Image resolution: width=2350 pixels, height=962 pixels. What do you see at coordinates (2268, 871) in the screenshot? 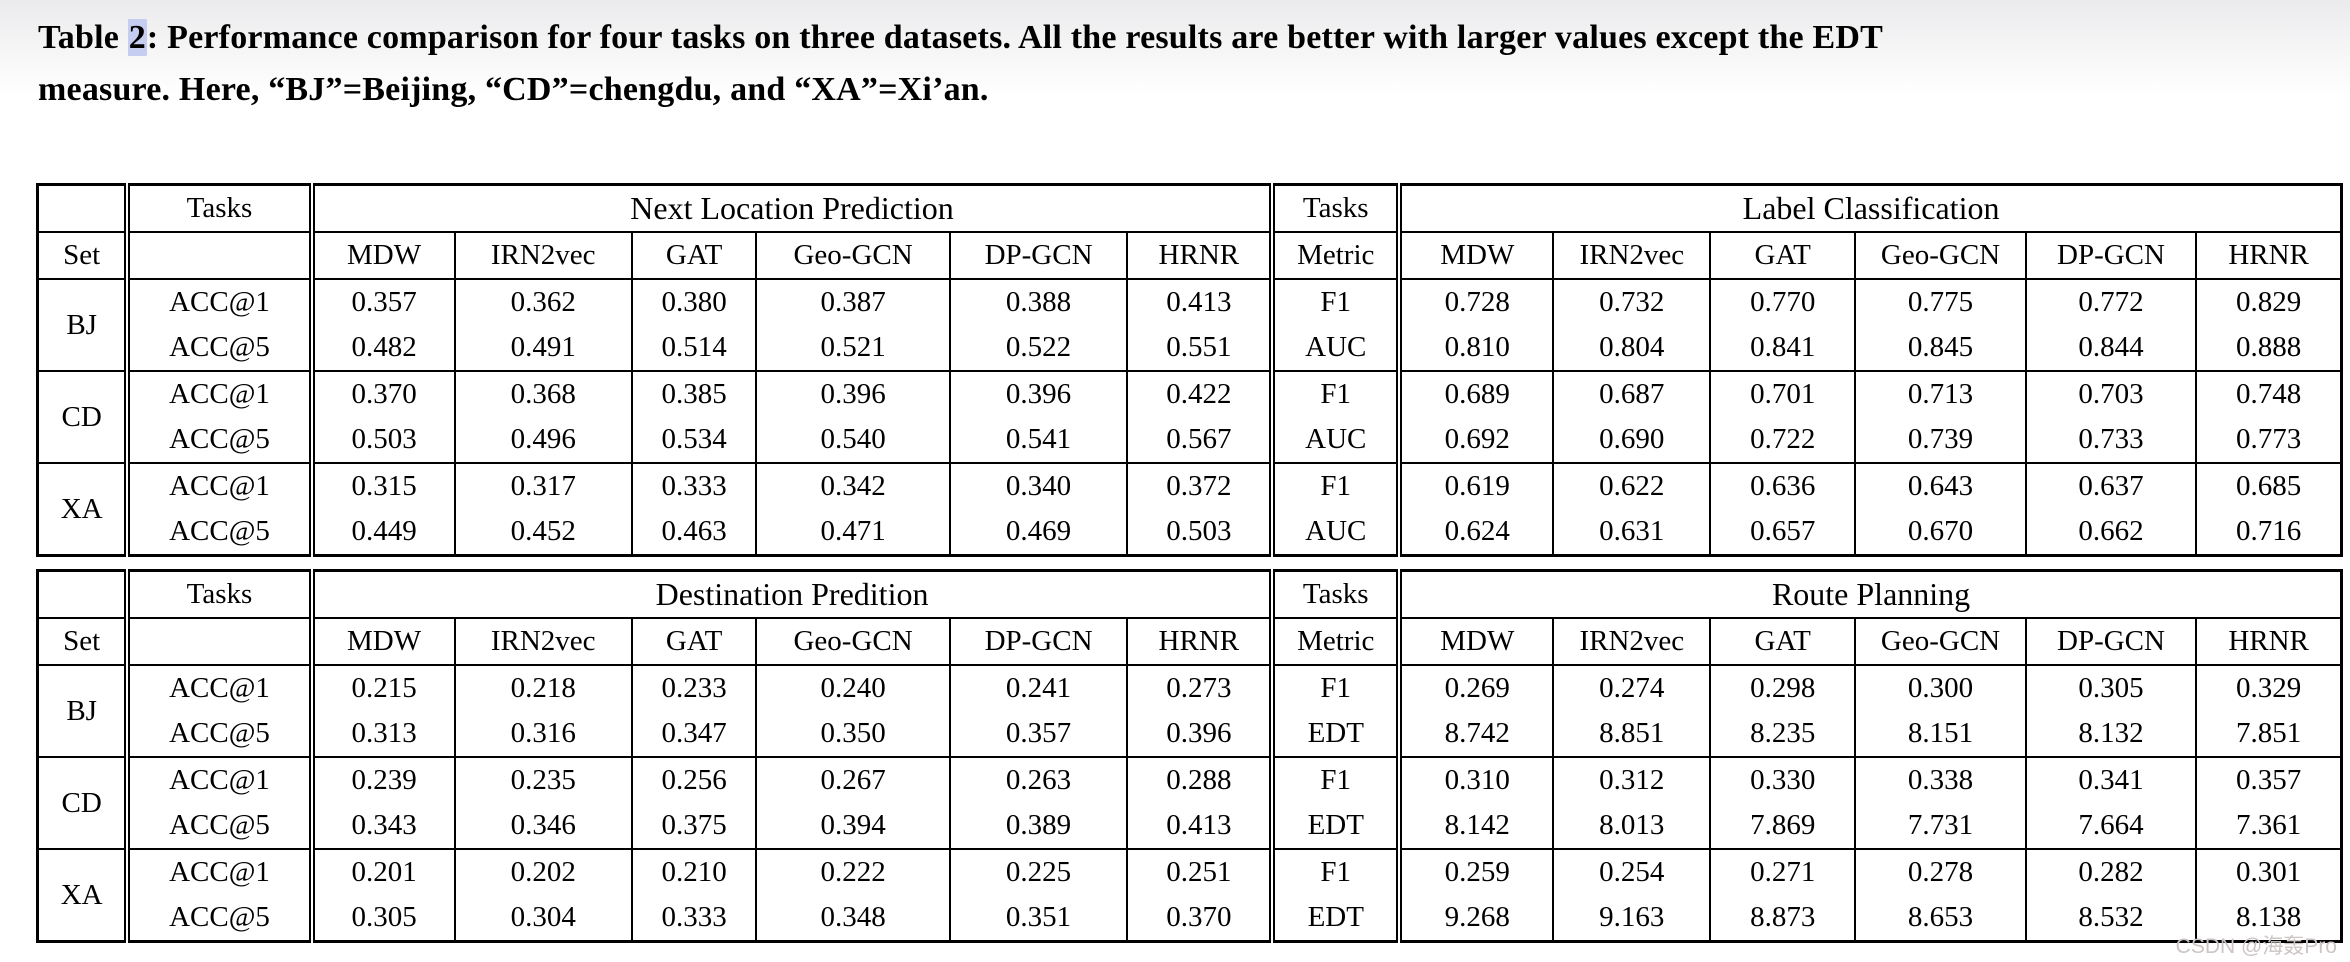
I see `value-cell: 0.301` at bounding box center [2268, 871].